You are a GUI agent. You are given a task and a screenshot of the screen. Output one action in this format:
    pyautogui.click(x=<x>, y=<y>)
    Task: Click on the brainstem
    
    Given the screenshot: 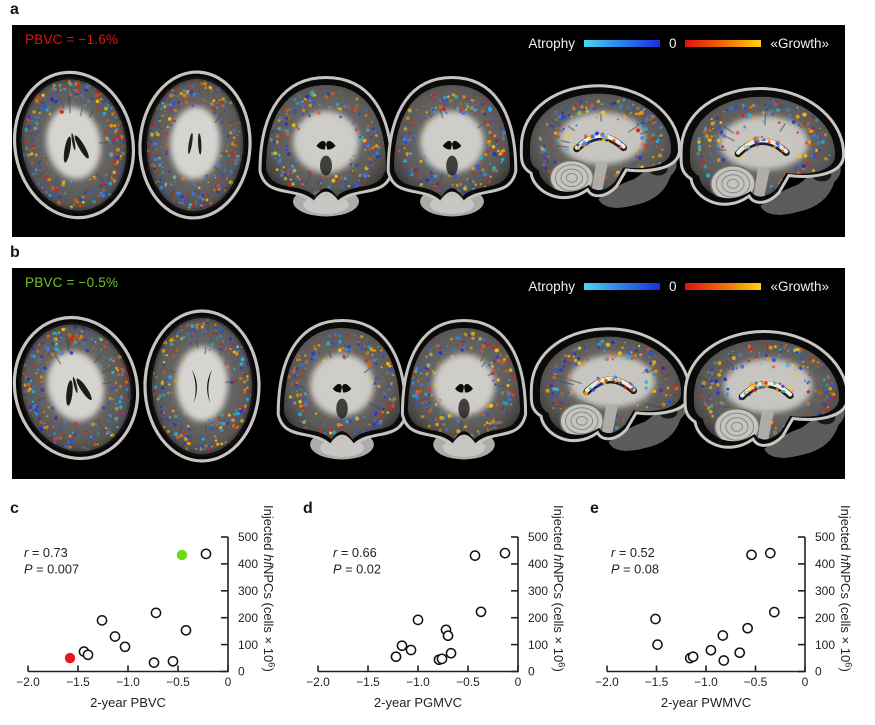 What is the action you would take?
    pyautogui.click(x=609, y=419)
    